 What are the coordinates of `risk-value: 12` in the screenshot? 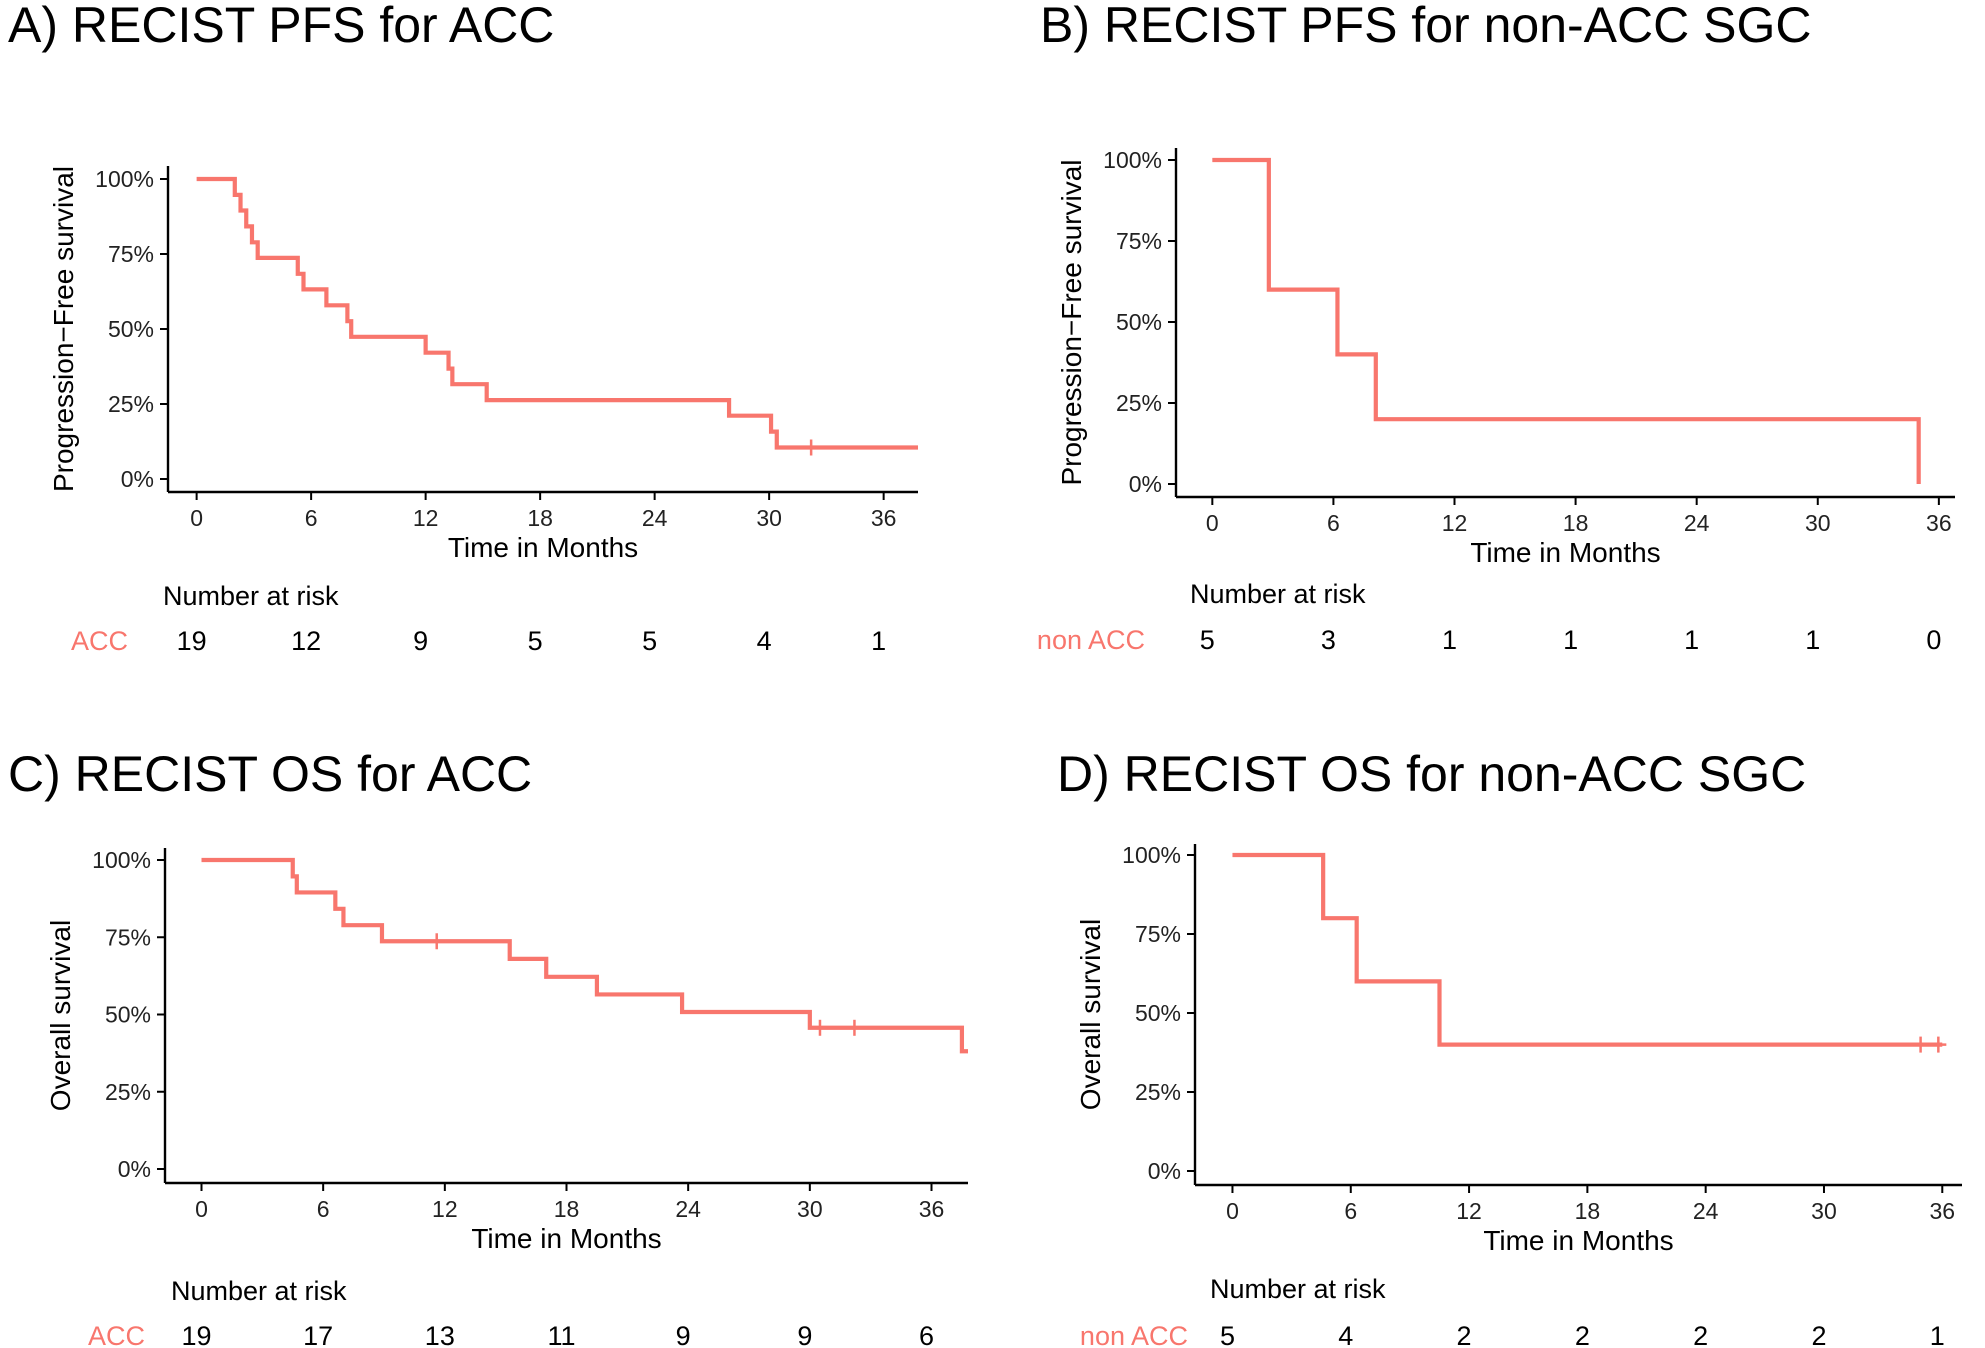 It's located at (306, 641).